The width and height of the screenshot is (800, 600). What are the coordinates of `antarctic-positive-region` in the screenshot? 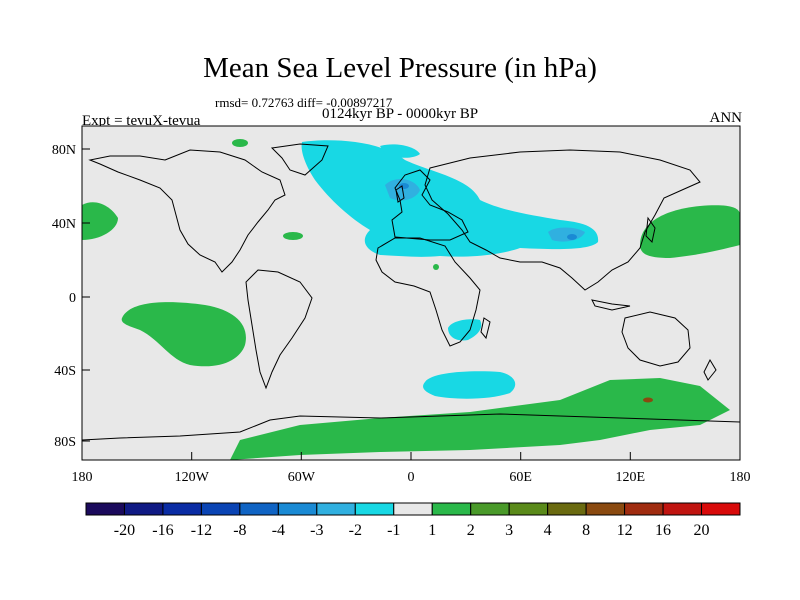 It's located at (480, 419).